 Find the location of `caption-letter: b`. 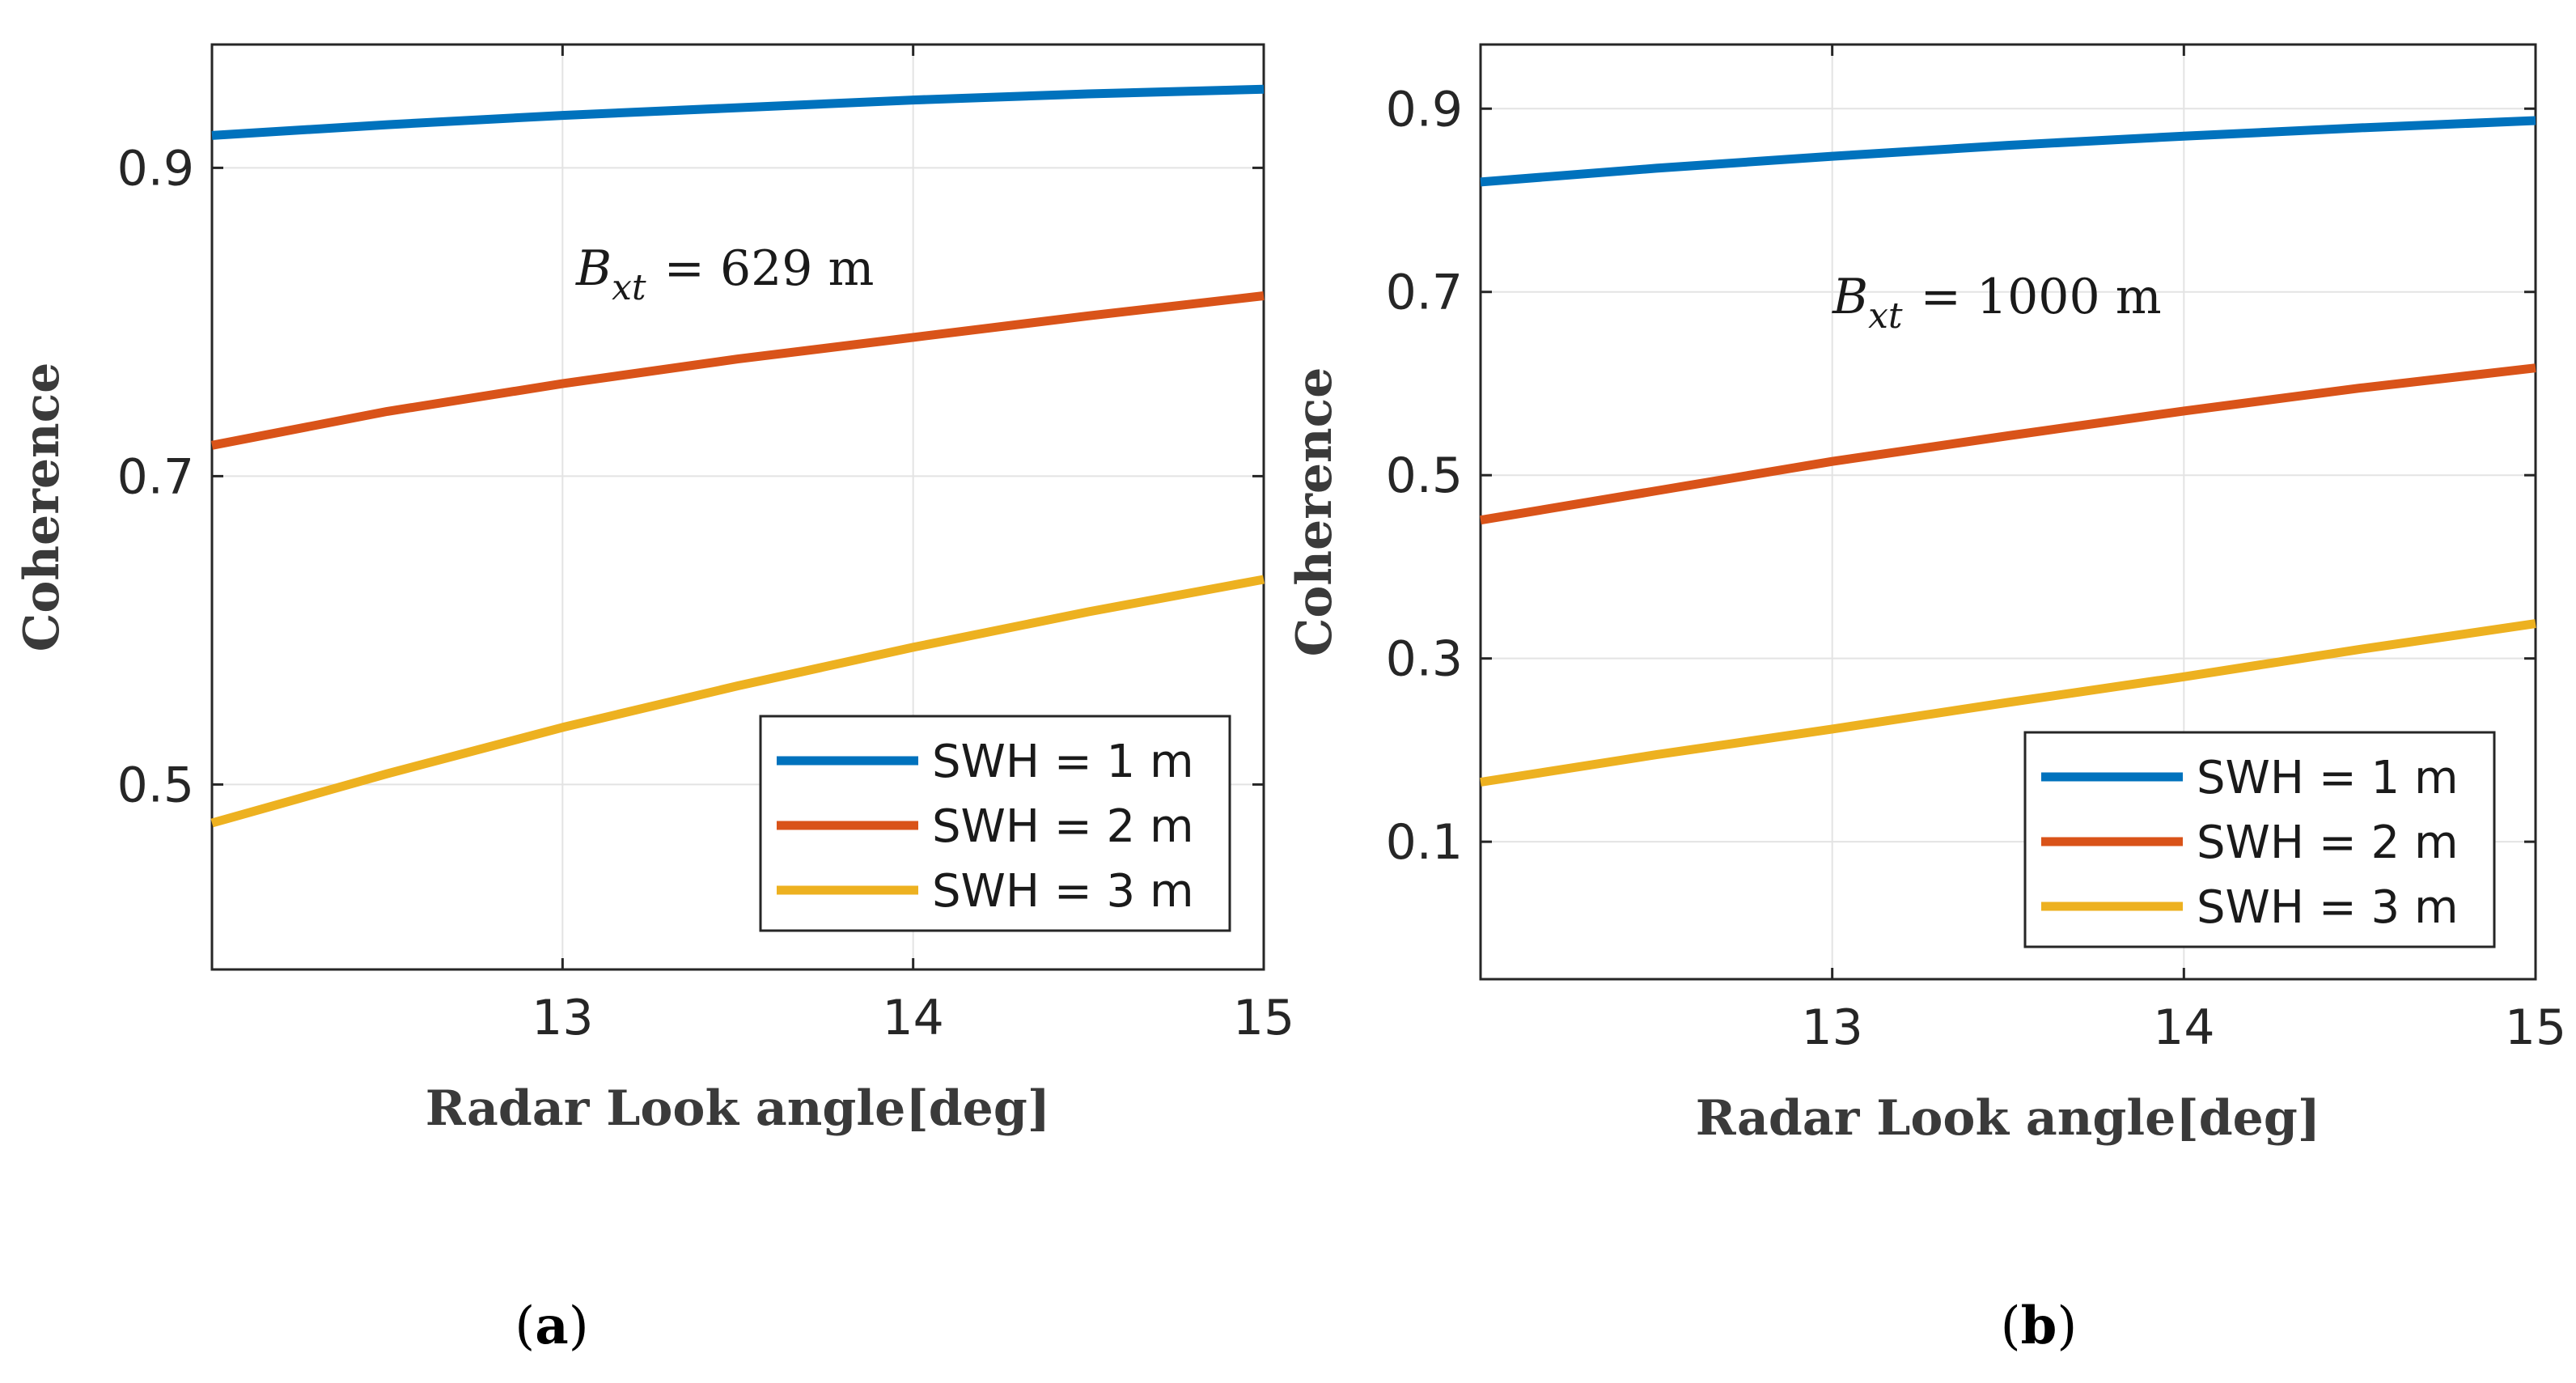

caption-letter: b is located at coordinates (2039, 1326).